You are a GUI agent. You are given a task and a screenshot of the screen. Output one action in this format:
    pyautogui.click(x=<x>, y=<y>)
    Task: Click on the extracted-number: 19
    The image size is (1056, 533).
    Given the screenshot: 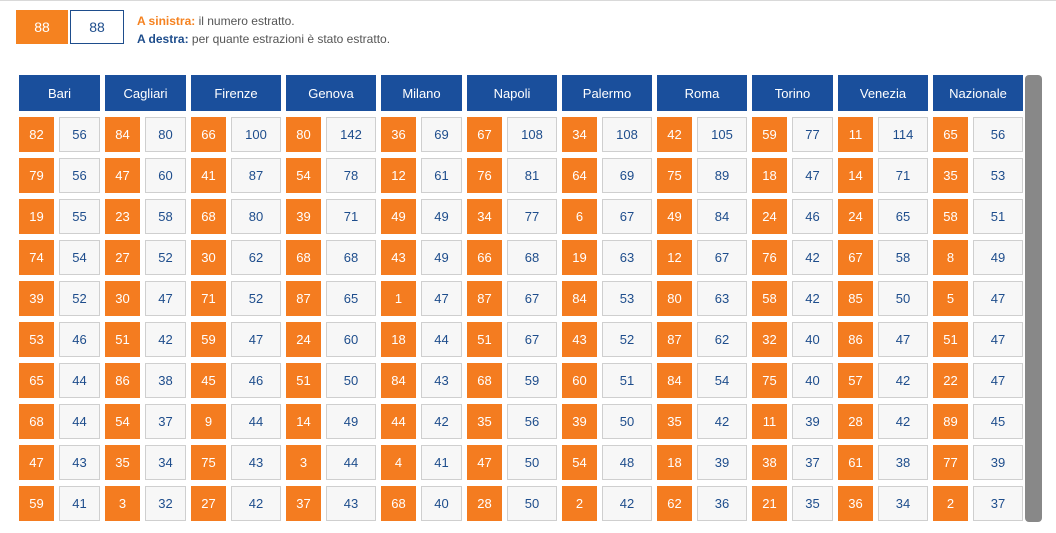 What is the action you would take?
    pyautogui.click(x=36, y=216)
    